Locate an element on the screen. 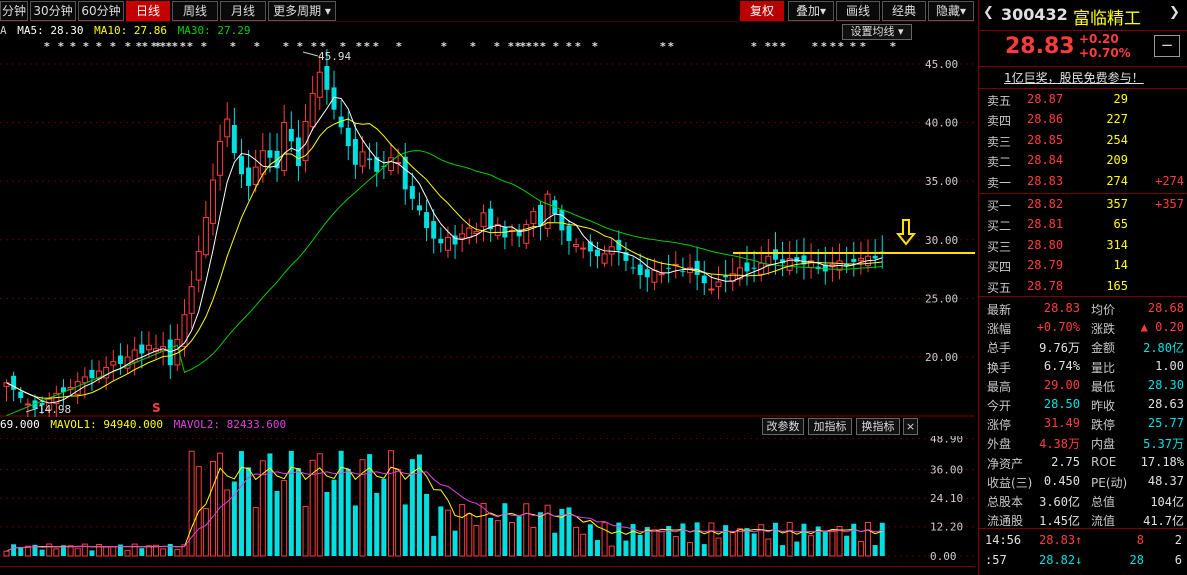 The image size is (1187, 575). tick-volume: 28 is located at coordinates (1136, 560).